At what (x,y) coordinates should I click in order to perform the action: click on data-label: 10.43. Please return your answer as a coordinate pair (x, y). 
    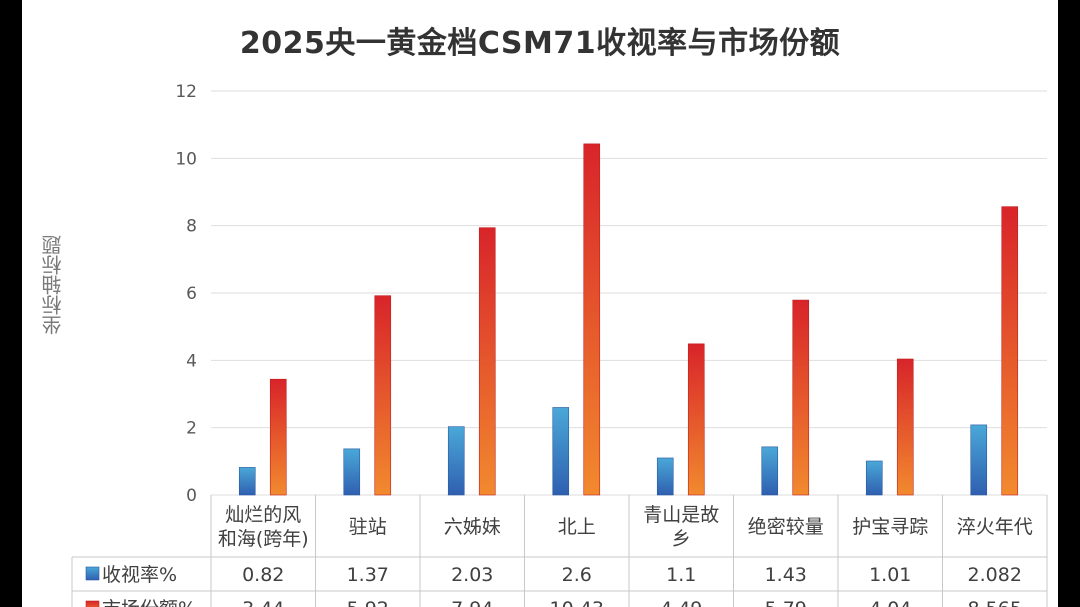
    Looking at the image, I should click on (577, 602).